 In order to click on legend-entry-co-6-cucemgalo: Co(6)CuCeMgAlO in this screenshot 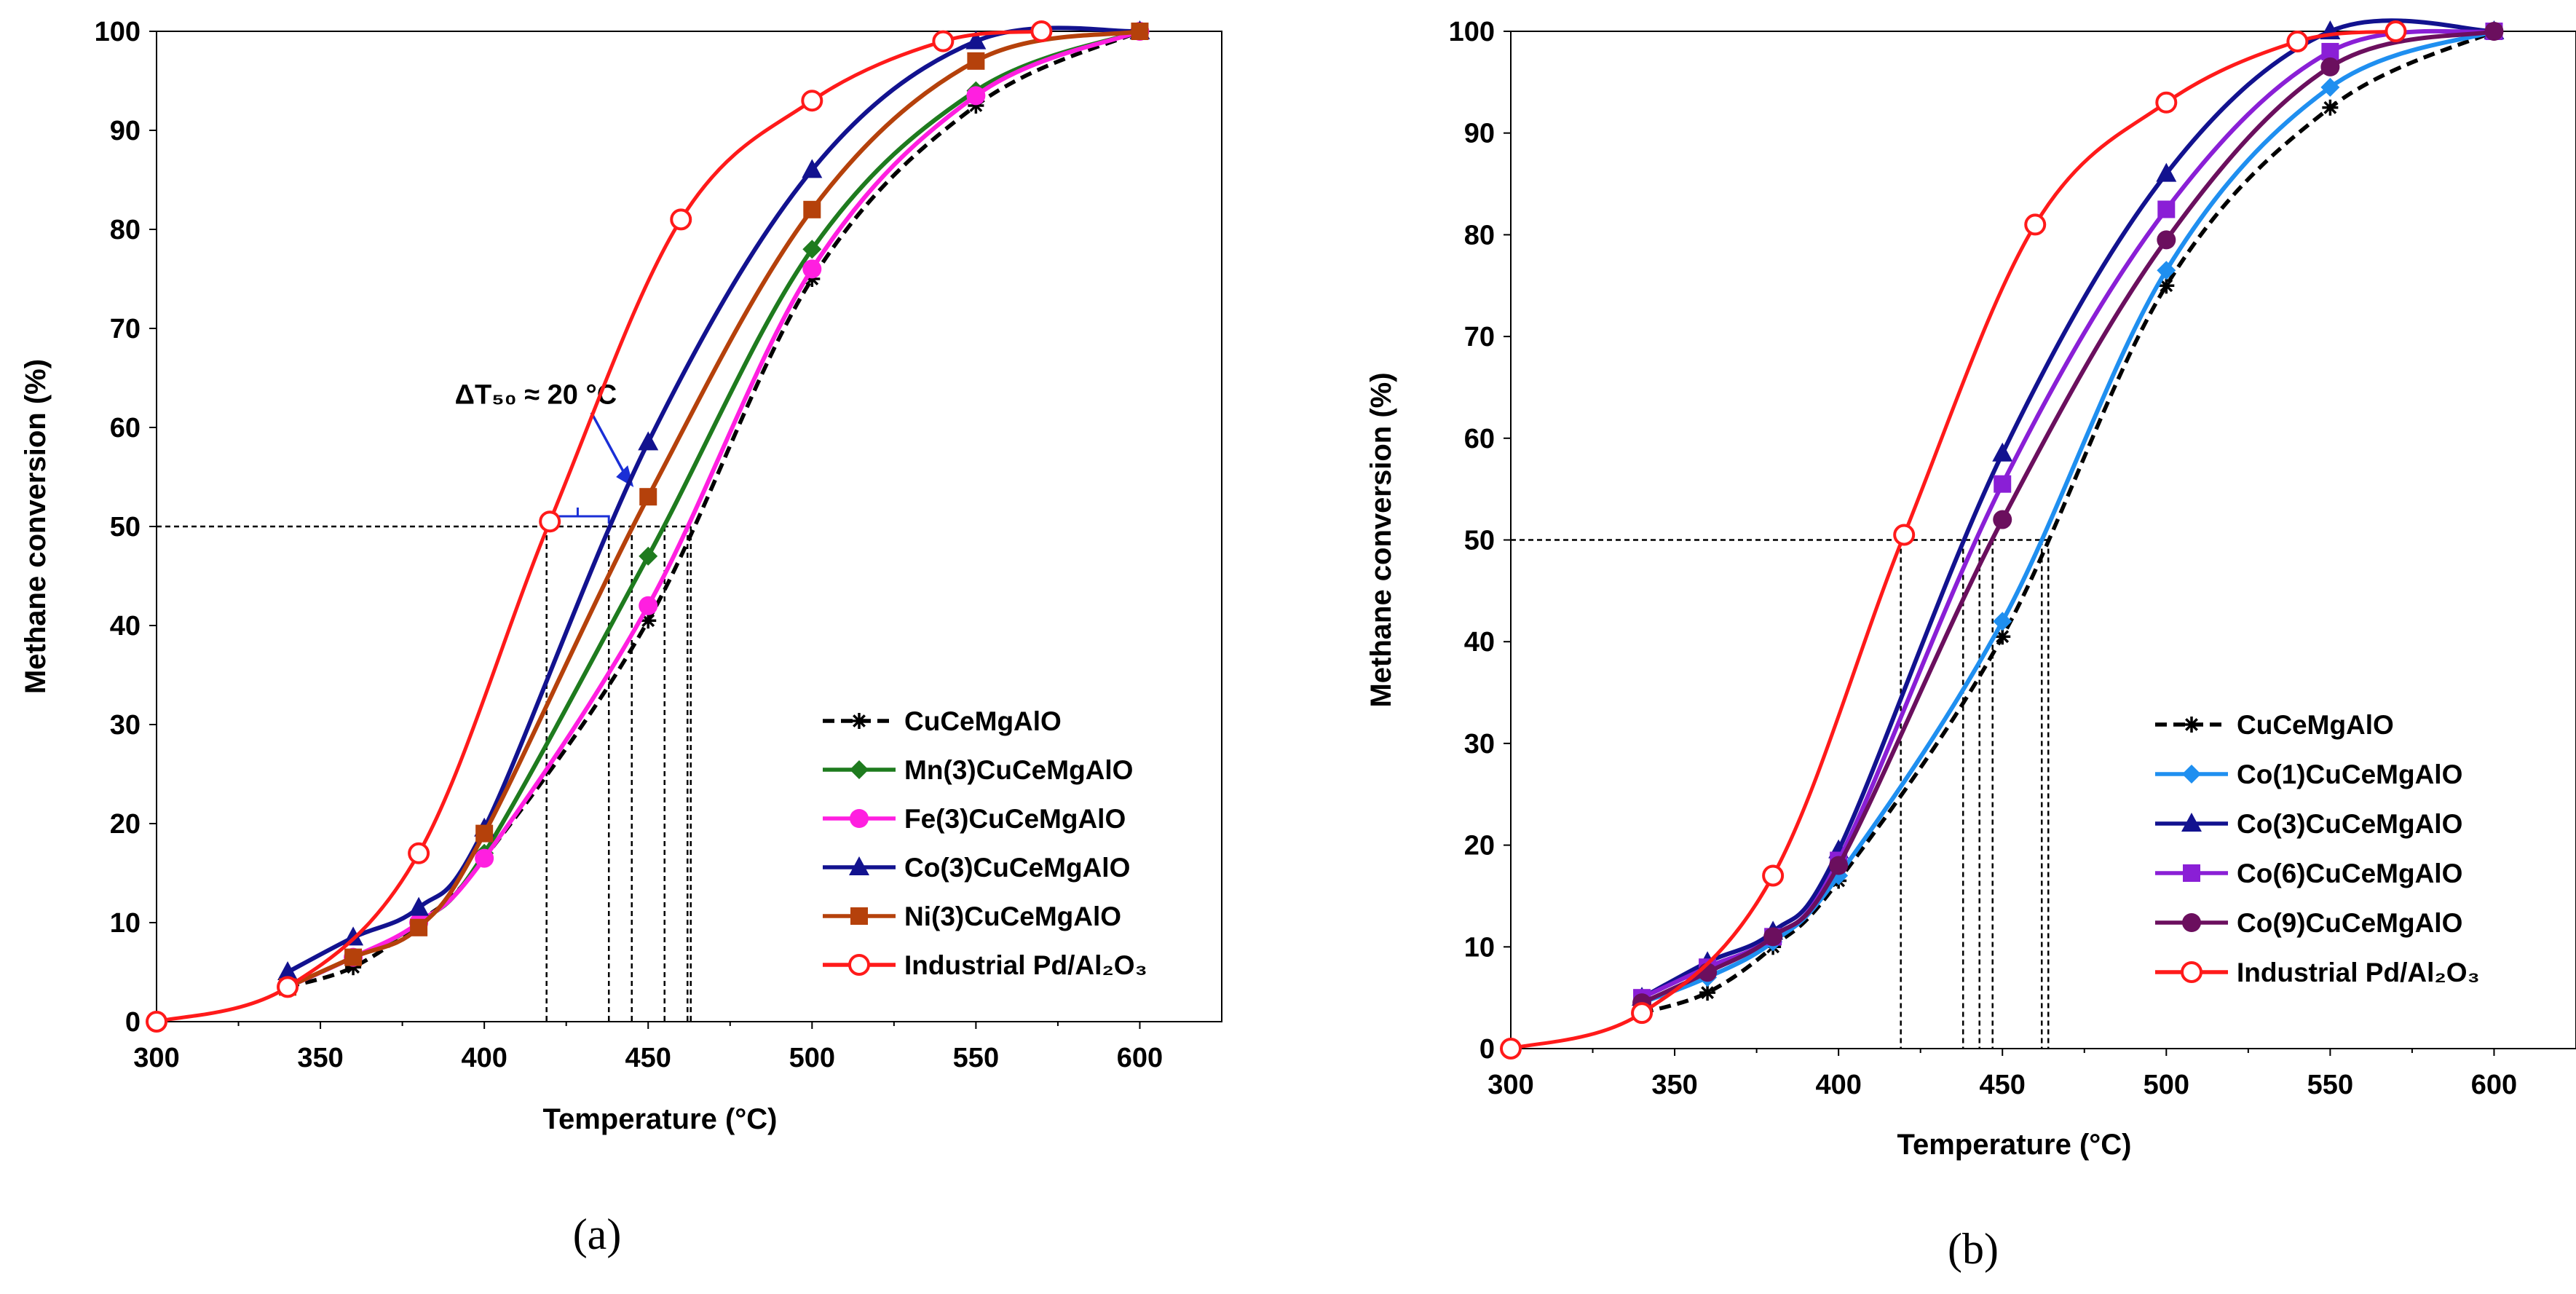, I will do `click(2349, 873)`.